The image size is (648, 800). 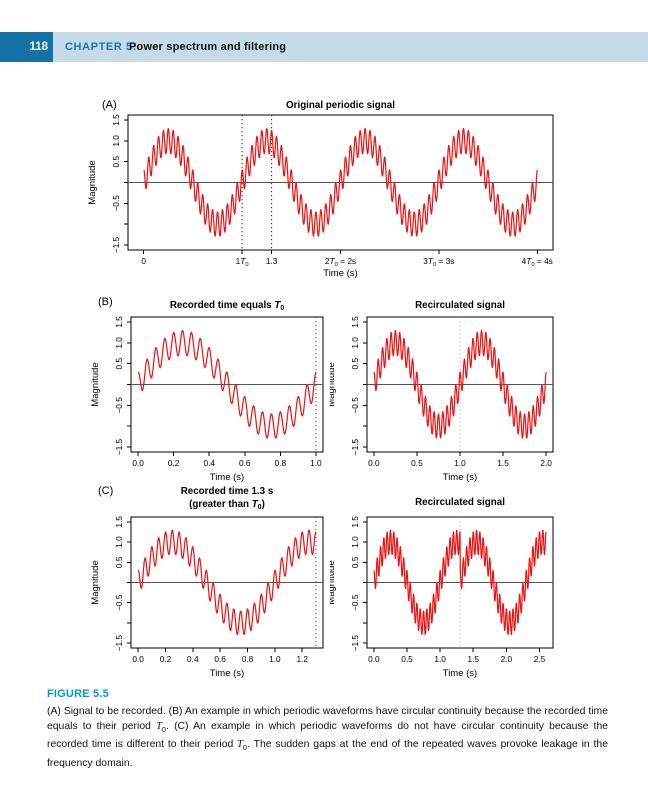 I want to click on x-axis: 0 1T0 1.3 2T0 = 2s 3T0 = 3s 4T0 = 4s, so click(x=347, y=259).